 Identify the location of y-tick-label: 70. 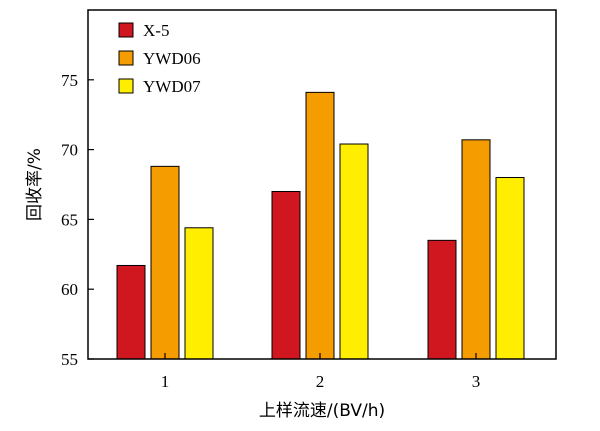
(69, 150).